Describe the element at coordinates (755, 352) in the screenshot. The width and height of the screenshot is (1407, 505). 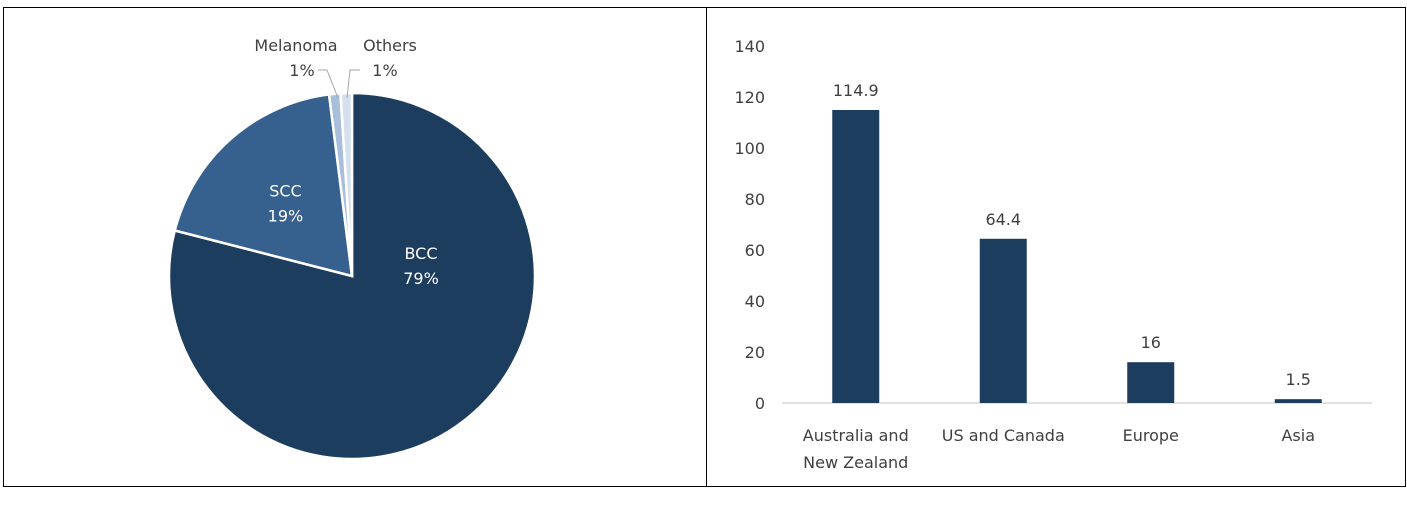
I see `y-tick-label: 20` at that location.